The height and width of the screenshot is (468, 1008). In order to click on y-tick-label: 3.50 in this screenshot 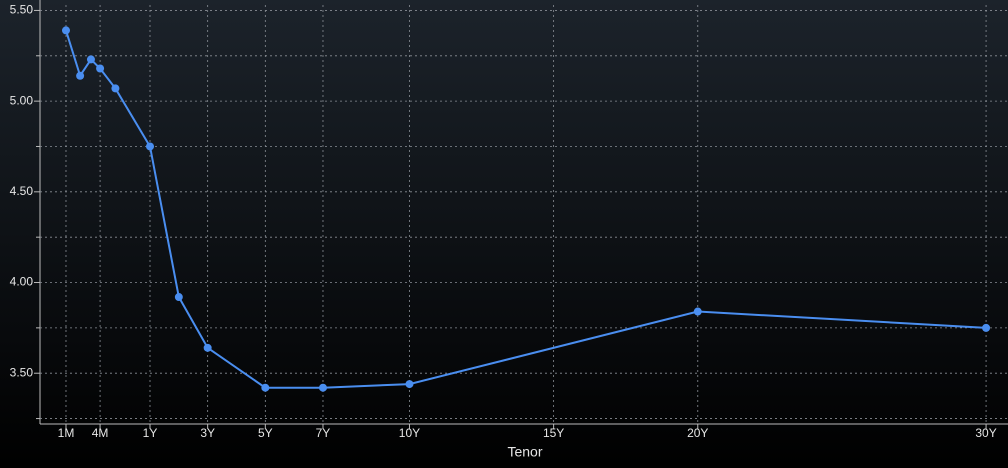, I will do `click(22, 372)`.